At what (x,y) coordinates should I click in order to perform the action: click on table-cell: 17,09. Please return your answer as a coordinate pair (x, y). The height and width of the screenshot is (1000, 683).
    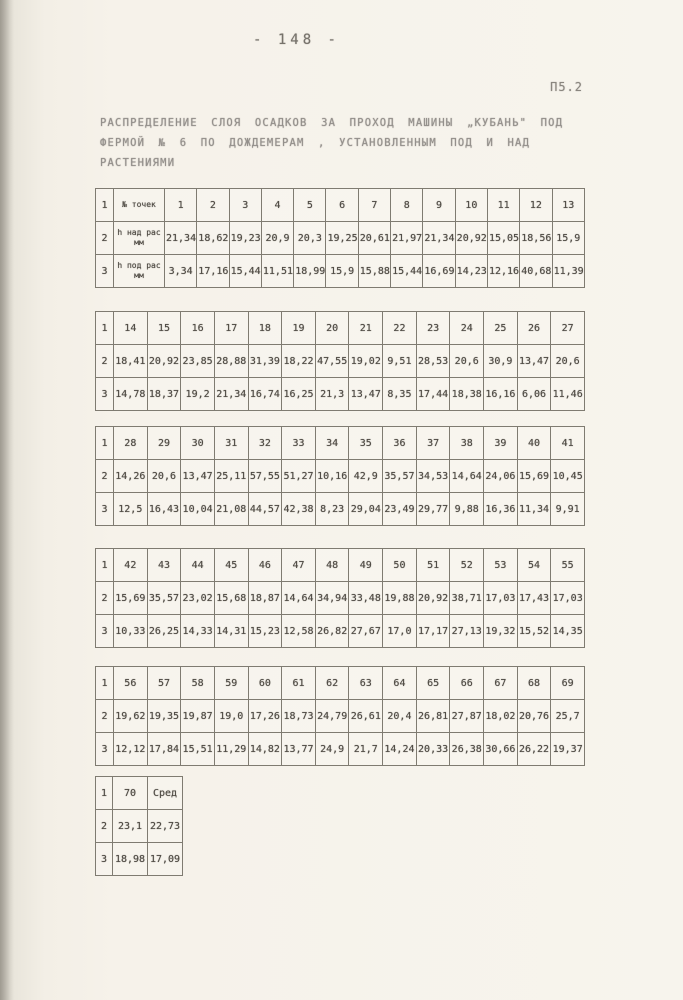
    Looking at the image, I should click on (165, 859).